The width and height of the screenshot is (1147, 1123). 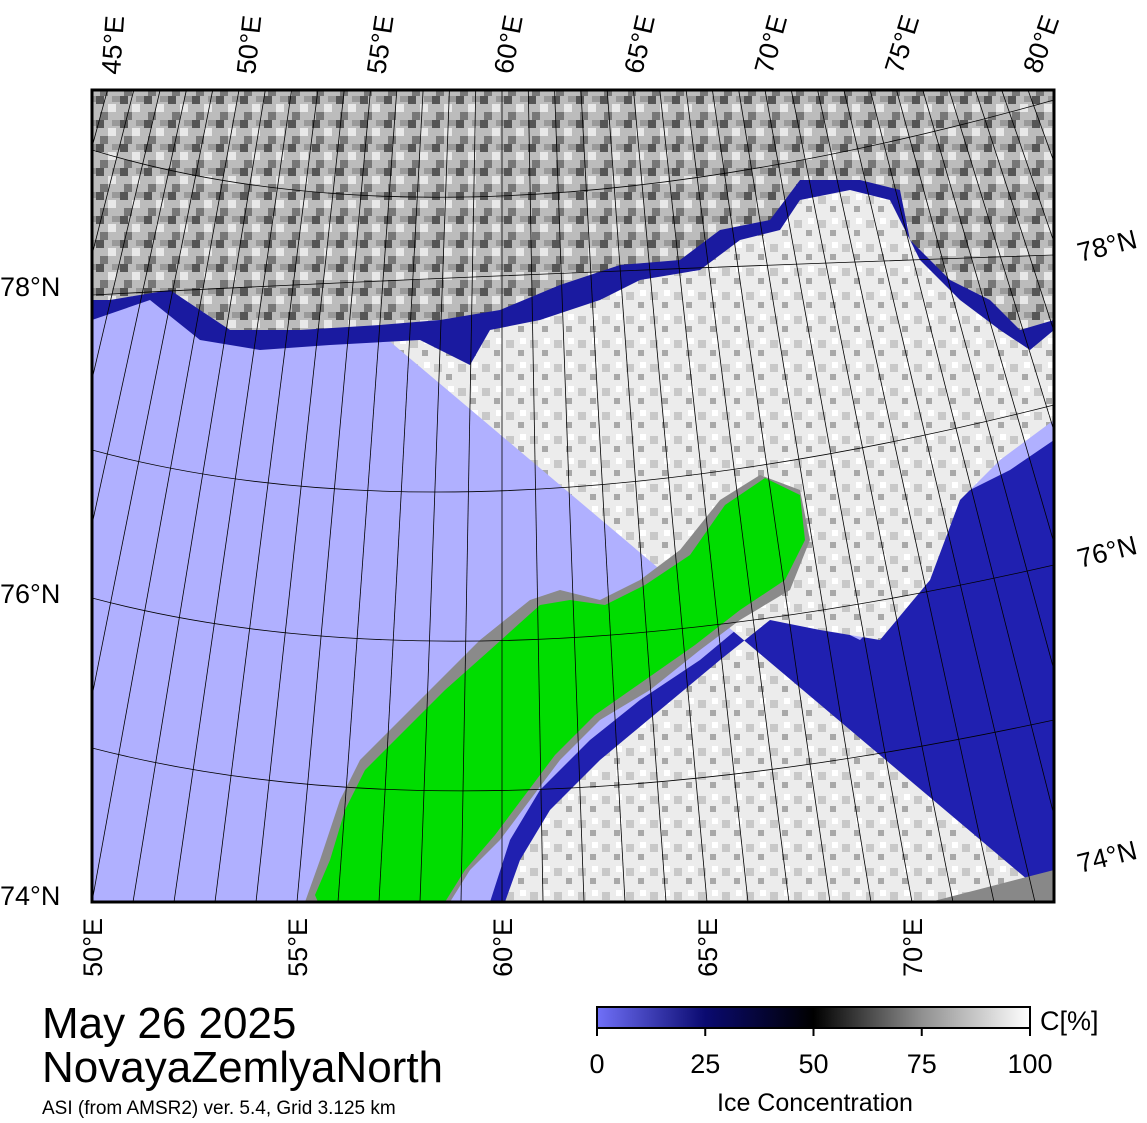 I want to click on top-lon-label: 45°E, so click(x=113, y=45).